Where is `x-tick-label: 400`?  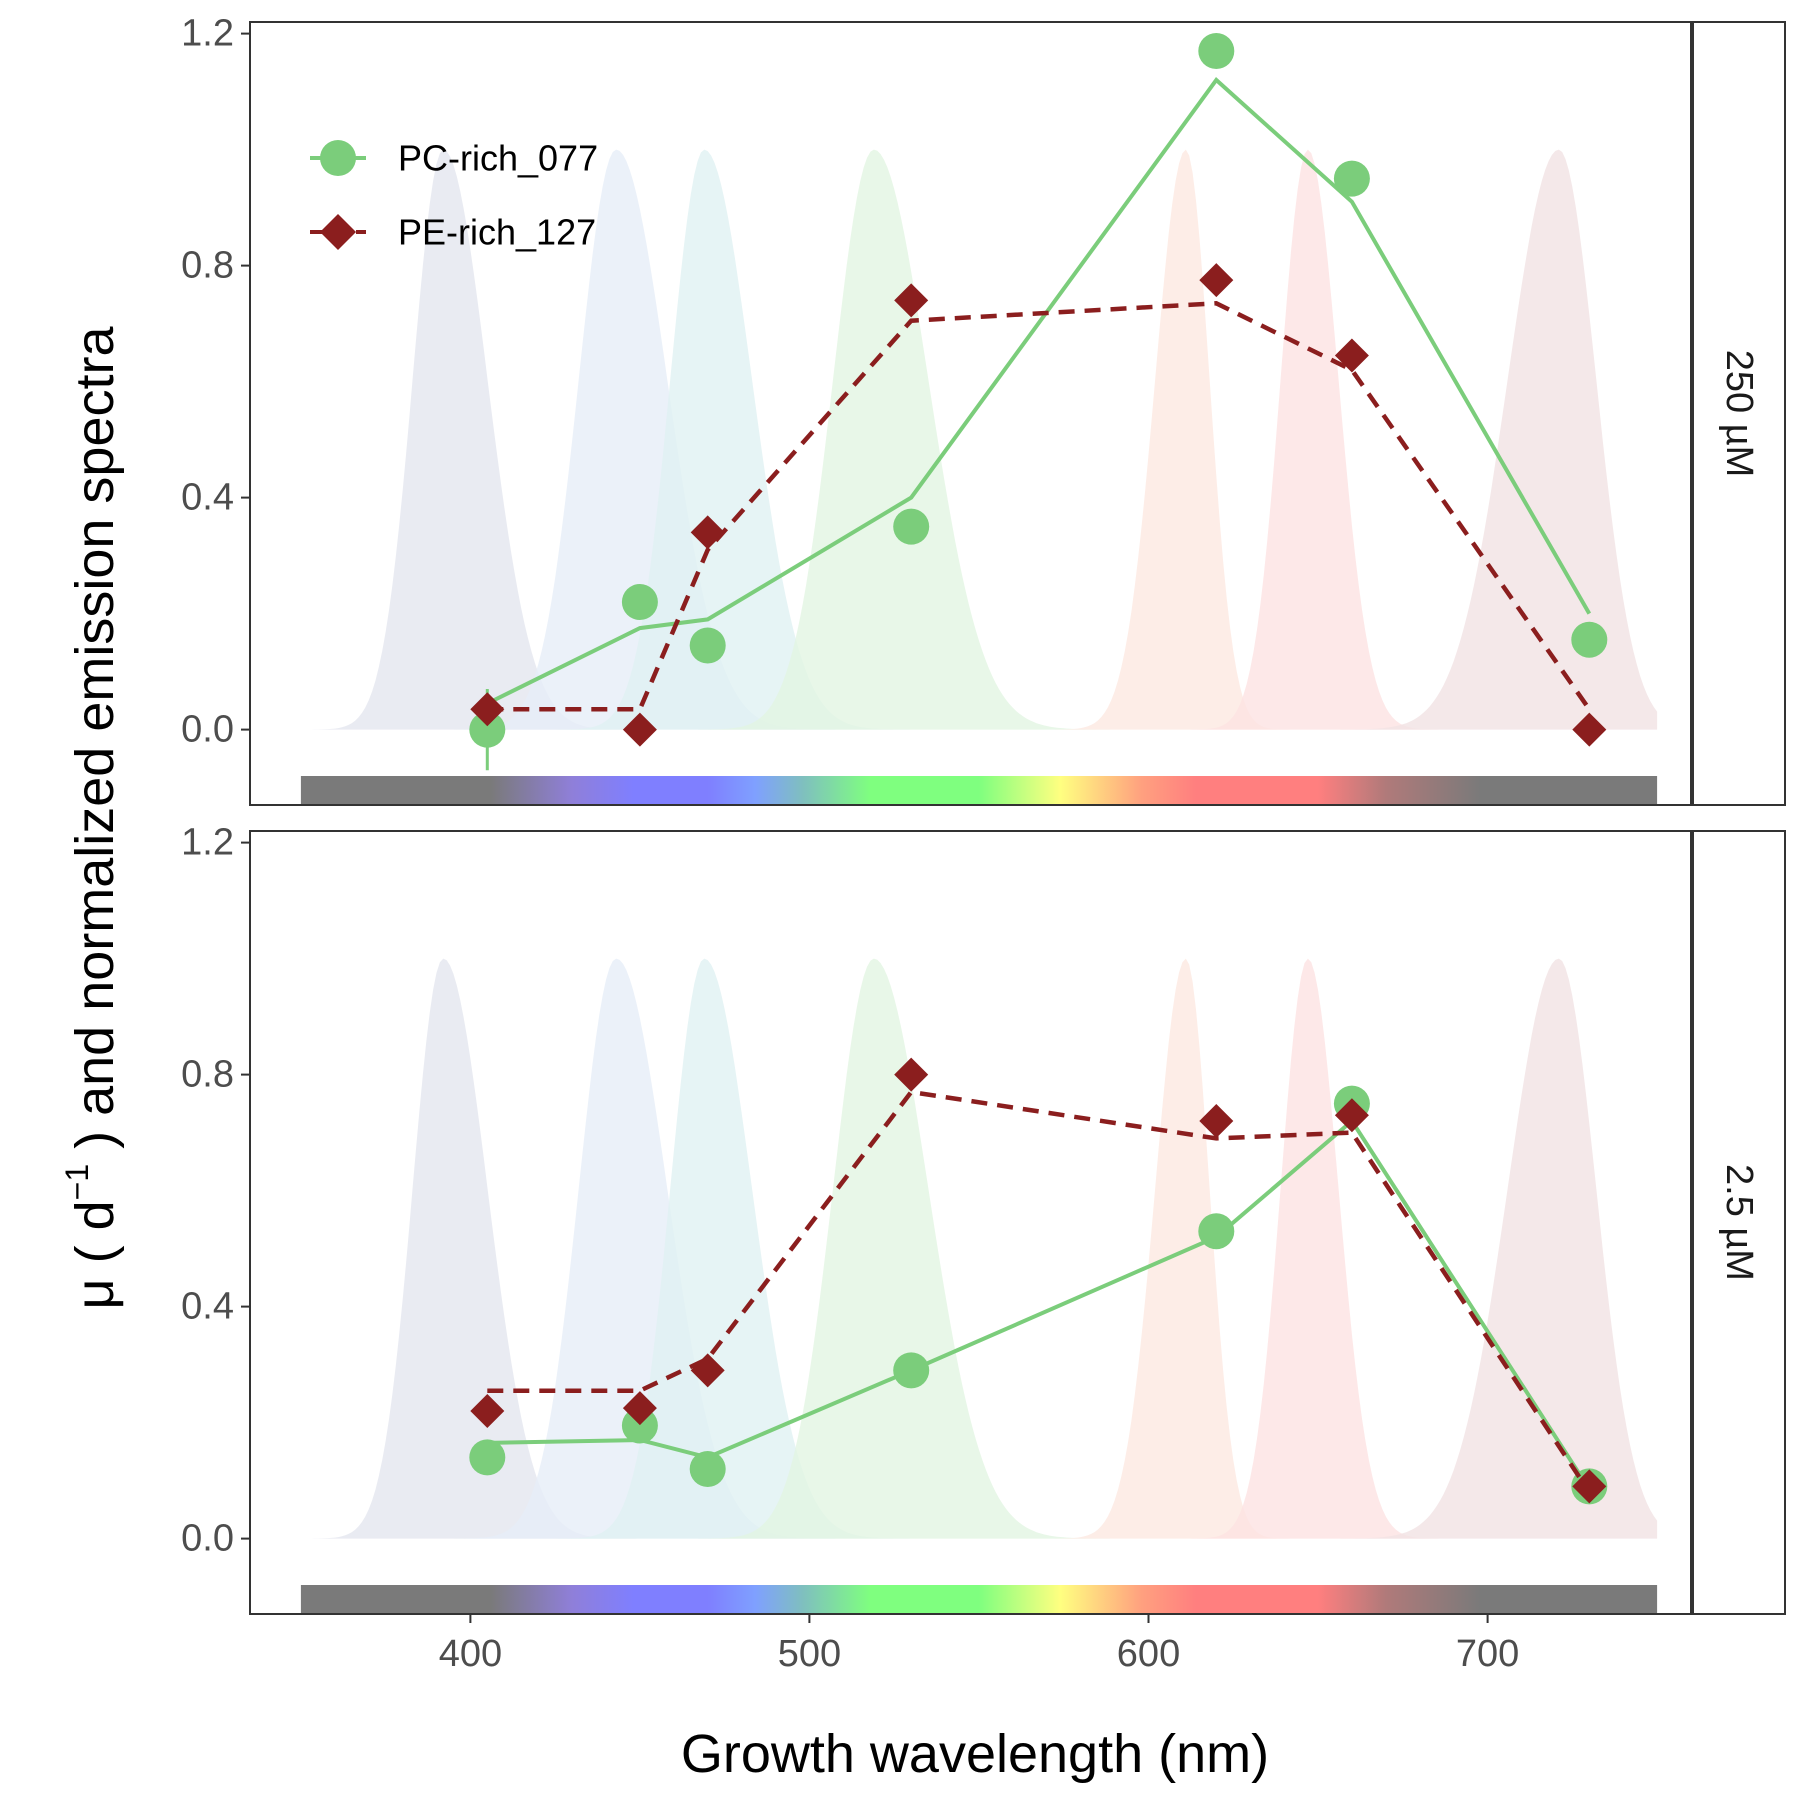
x-tick-label: 400 is located at coordinates (470, 1654).